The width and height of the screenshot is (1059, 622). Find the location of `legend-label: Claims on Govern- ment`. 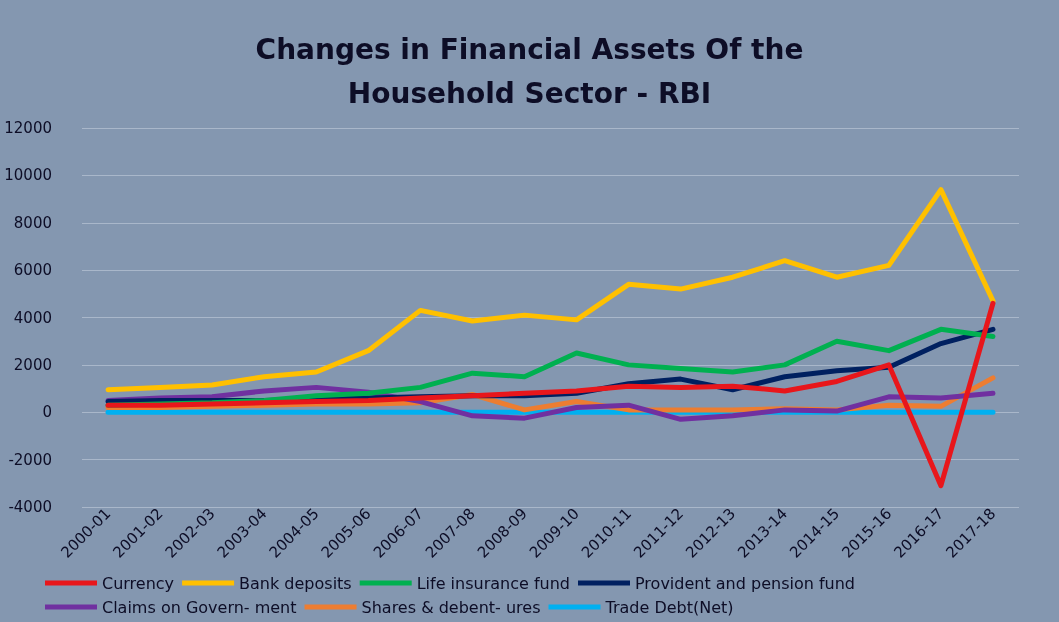

legend-label: Claims on Govern- ment is located at coordinates (199, 607).